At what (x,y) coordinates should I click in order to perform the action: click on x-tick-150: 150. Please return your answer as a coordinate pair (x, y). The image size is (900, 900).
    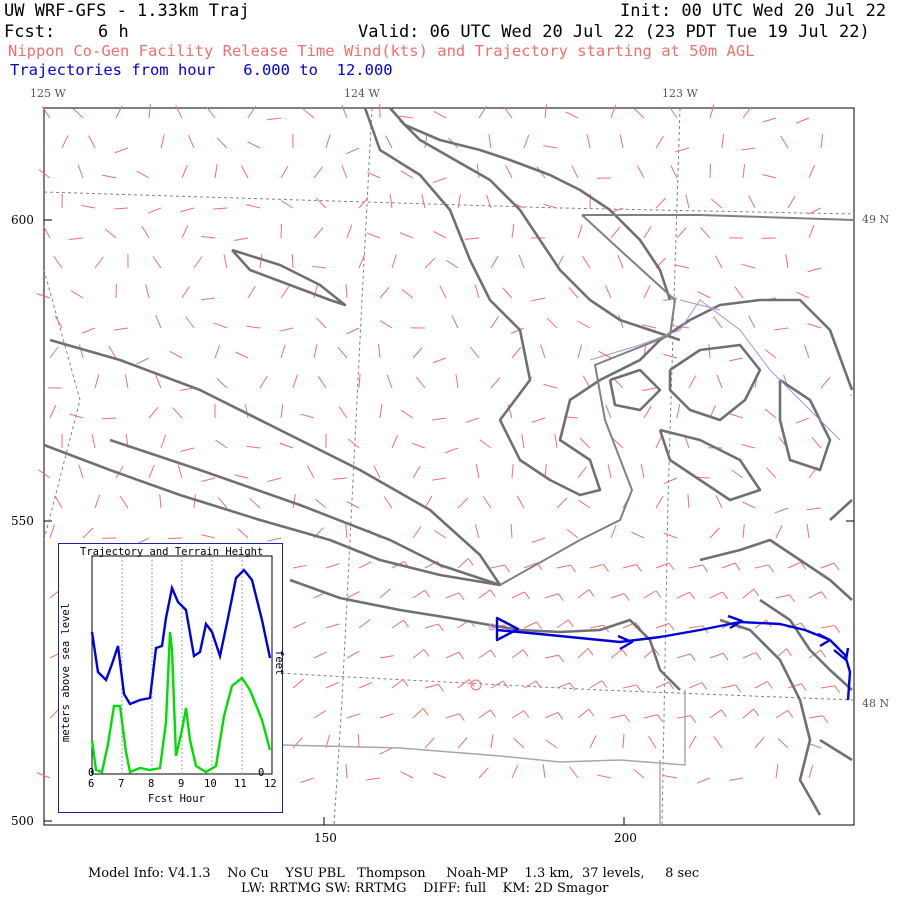
    Looking at the image, I should click on (325, 838).